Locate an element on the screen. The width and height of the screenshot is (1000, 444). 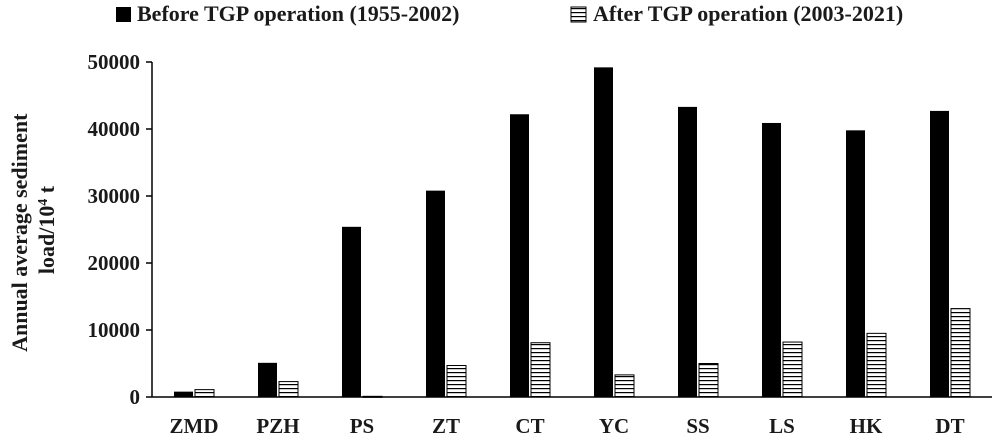
bar-after-zmd is located at coordinates (204, 393).